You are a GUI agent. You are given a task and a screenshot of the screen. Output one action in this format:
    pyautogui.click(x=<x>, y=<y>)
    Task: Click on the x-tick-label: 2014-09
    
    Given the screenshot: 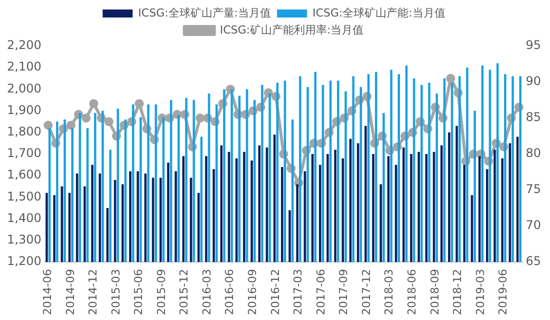 What is the action you would take?
    pyautogui.click(x=70, y=292)
    